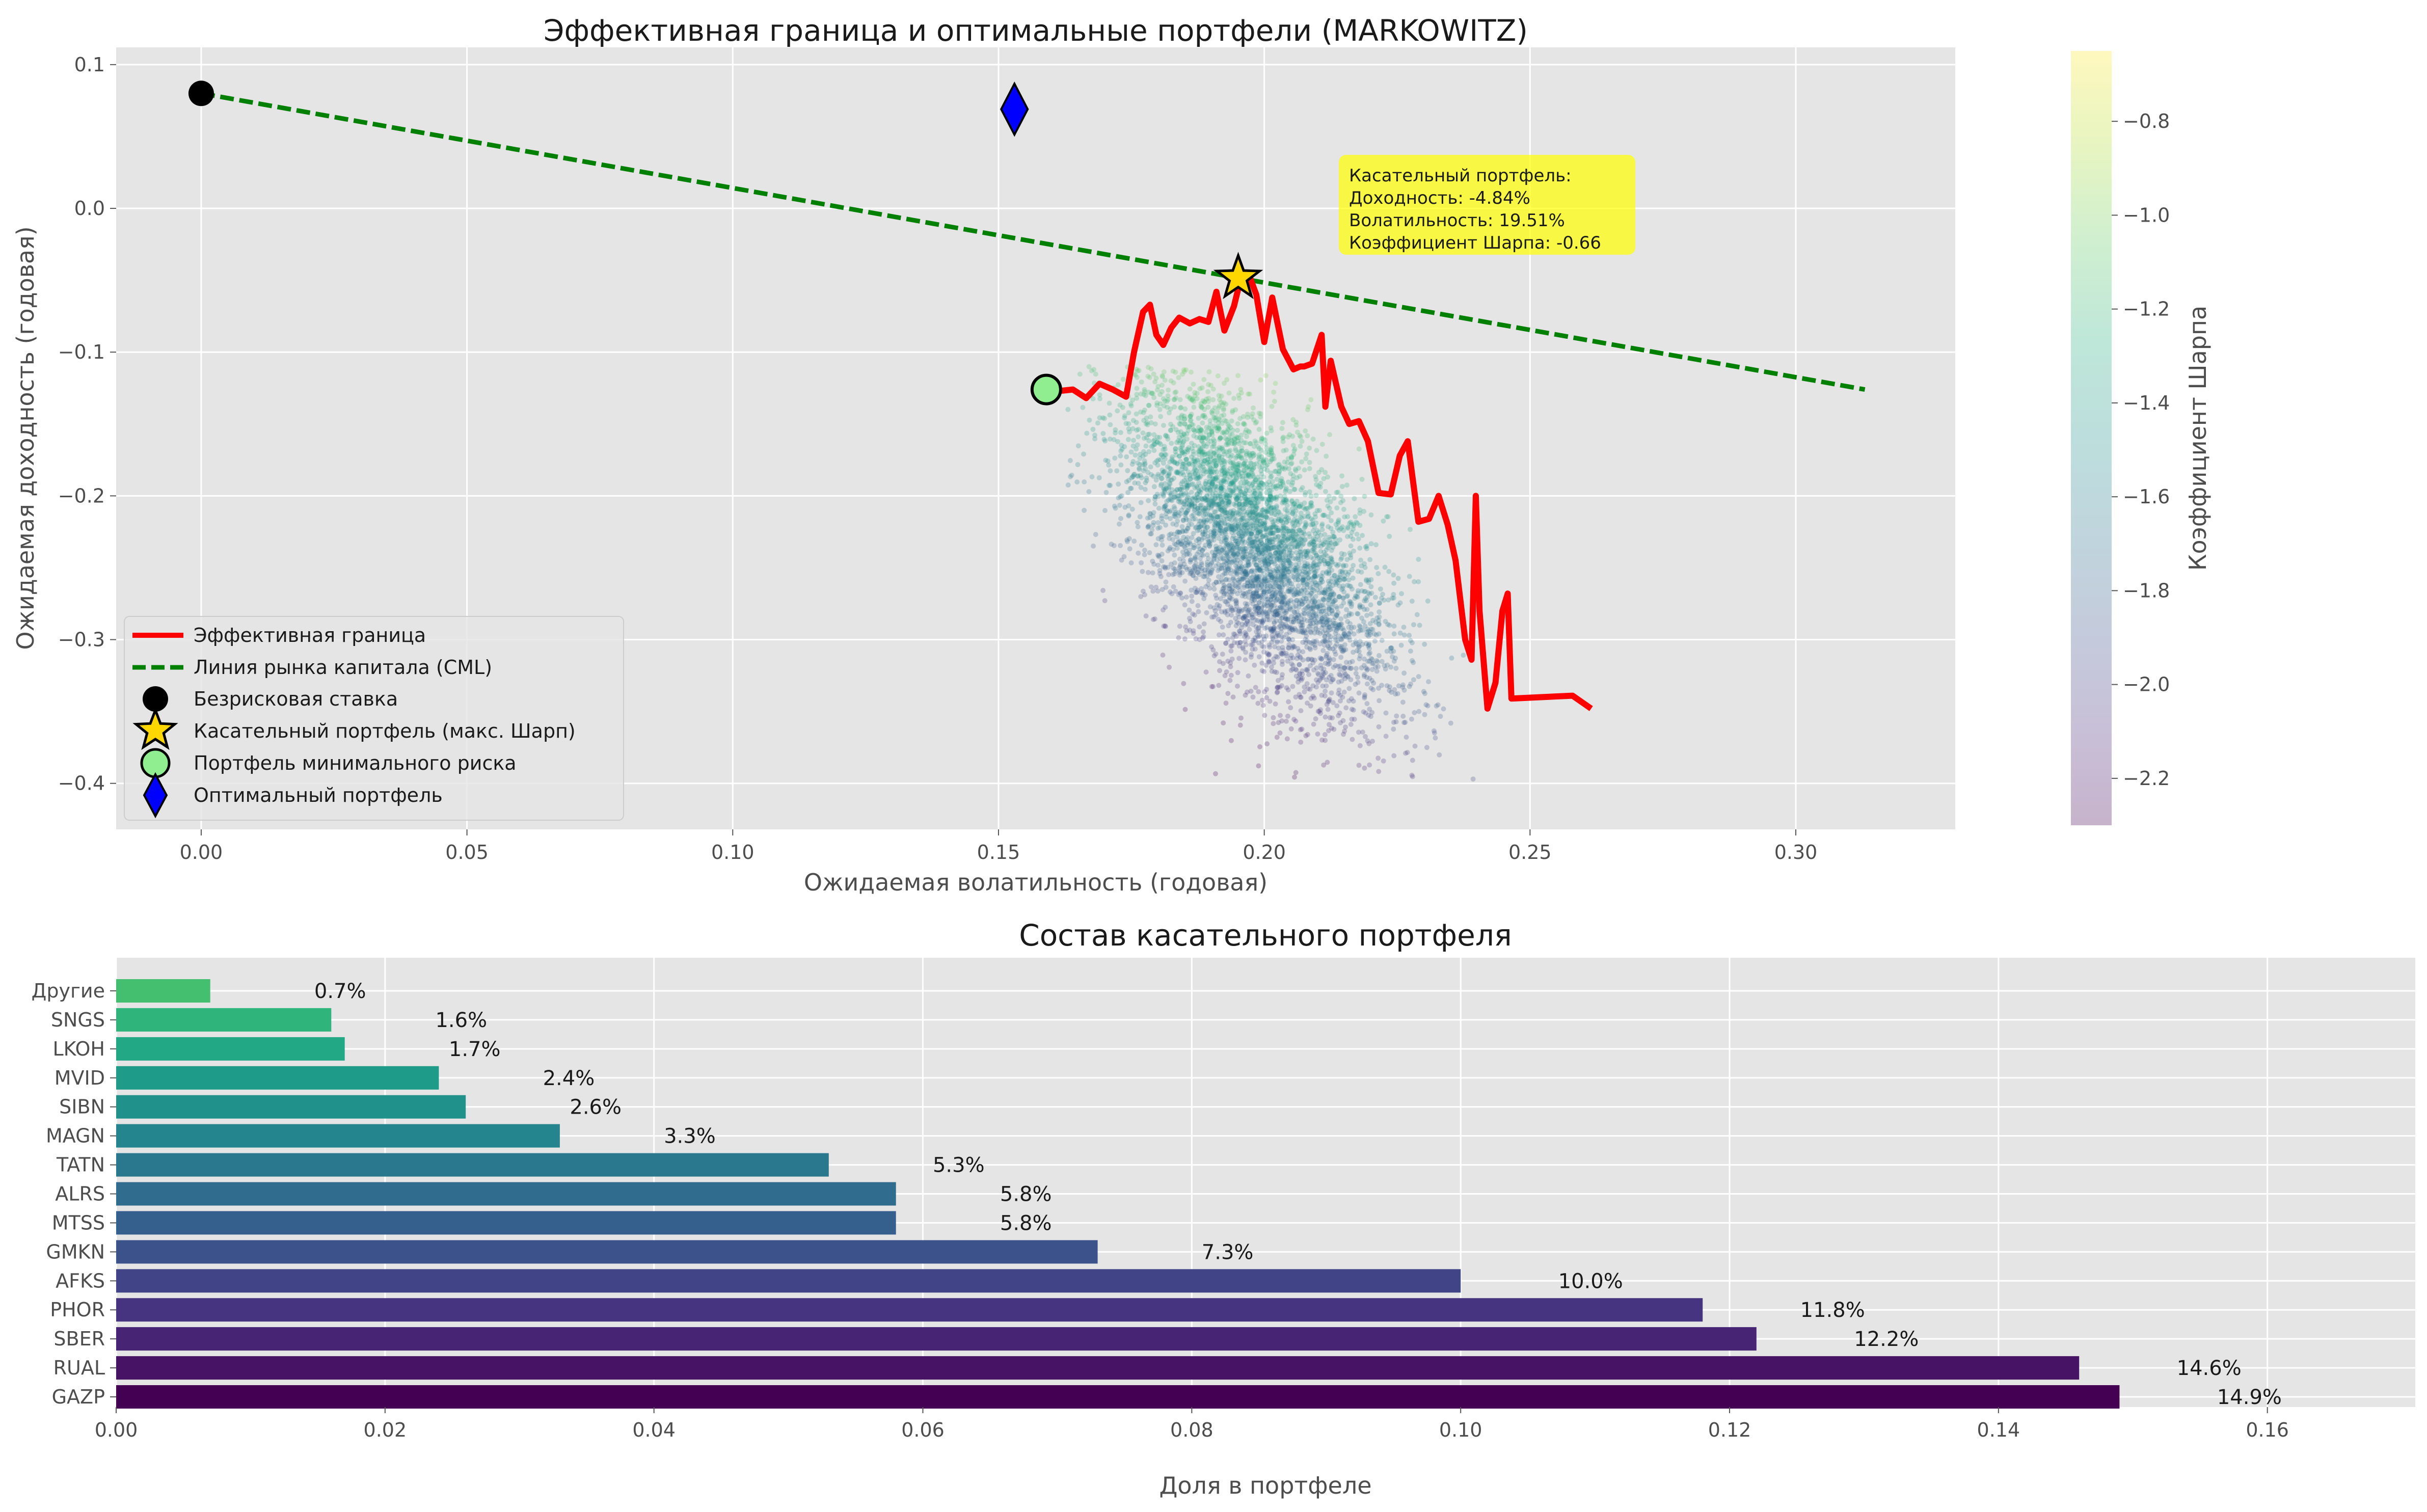  I want to click on x-axis-label: Ожидаемая волатильность (годовая), so click(1036, 882).